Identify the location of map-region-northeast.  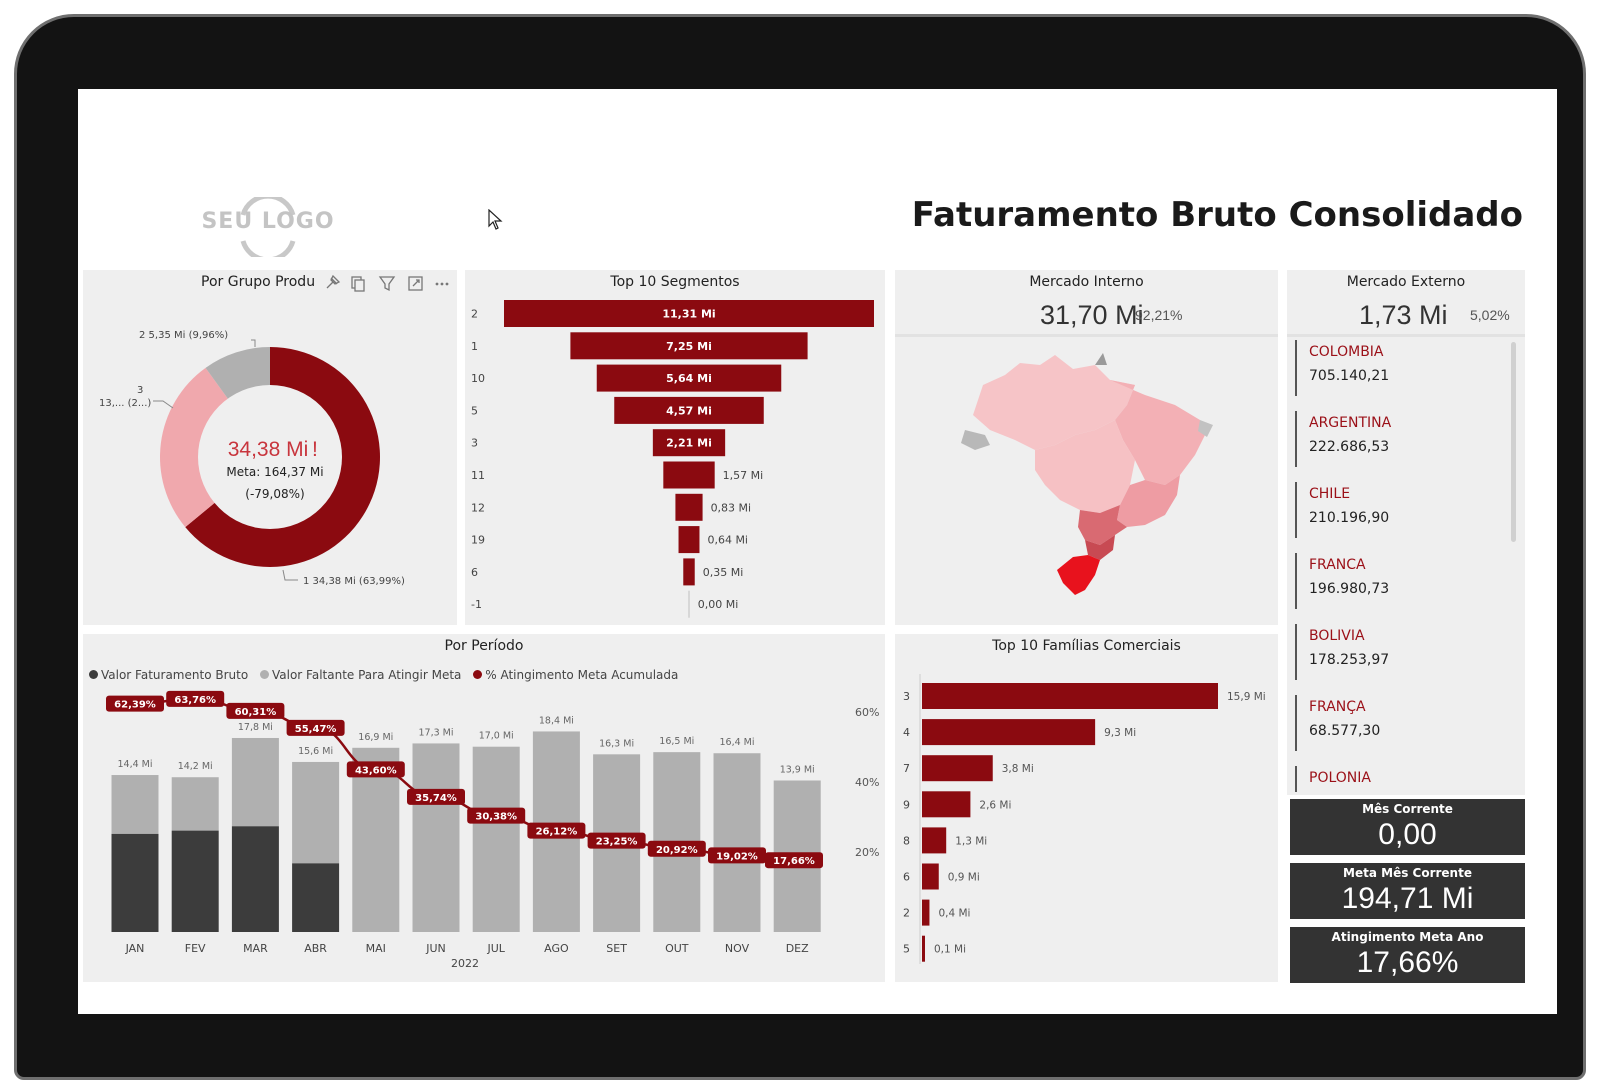
(1157, 432).